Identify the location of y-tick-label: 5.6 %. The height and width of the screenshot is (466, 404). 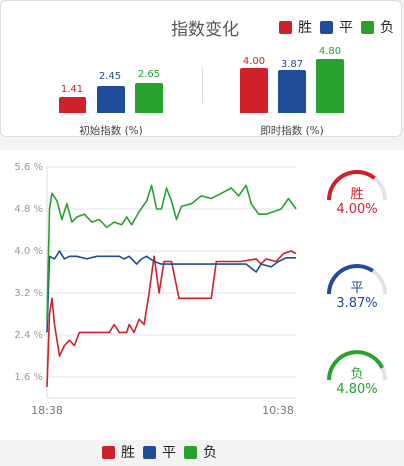
(28, 167).